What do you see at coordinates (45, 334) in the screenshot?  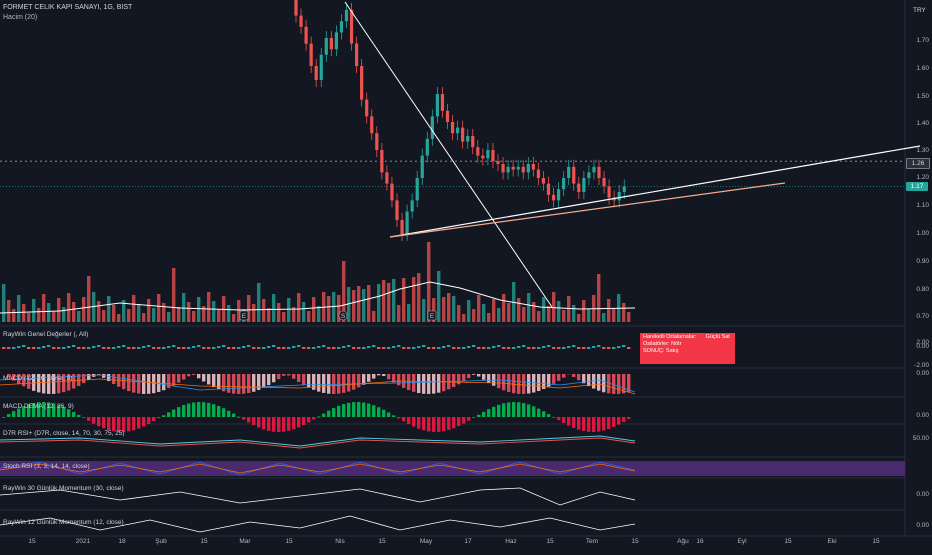 I see `pane-label-raywin-genel: RayWin Genel Değerler (, All)` at bounding box center [45, 334].